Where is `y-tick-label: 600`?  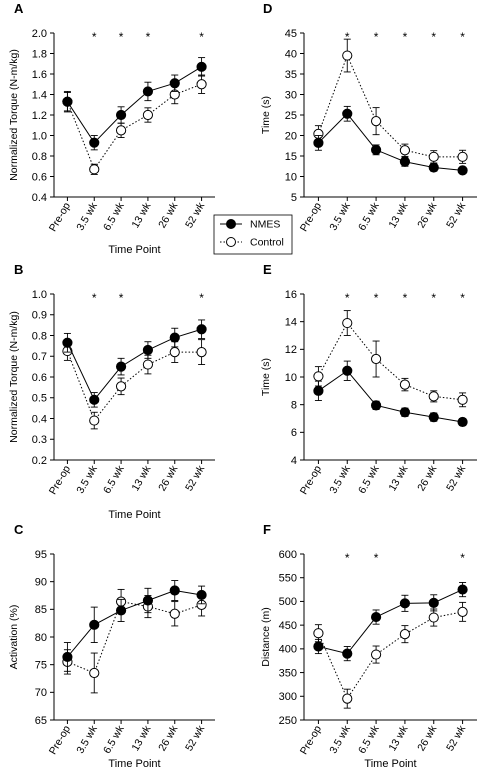
y-tick-label: 600 is located at coordinates (288, 555).